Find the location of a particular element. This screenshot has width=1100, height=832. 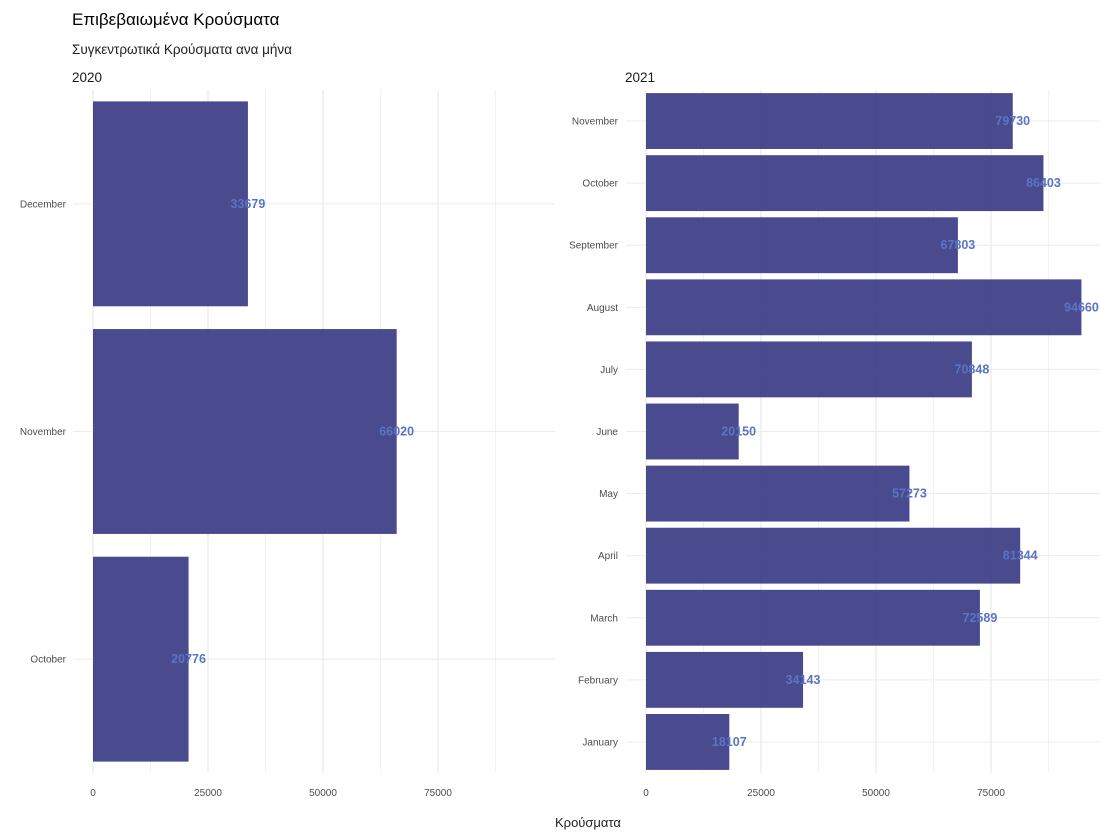

bar-2020-december is located at coordinates (170, 204).